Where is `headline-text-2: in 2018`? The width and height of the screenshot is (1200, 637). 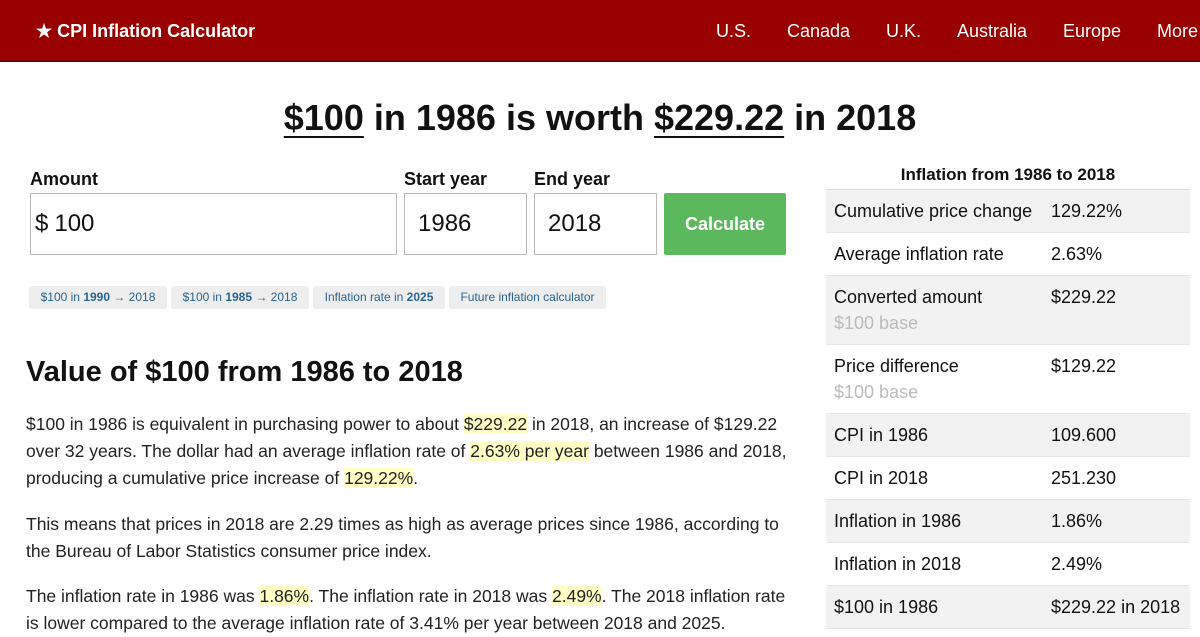
headline-text-2: in 2018 is located at coordinates (855, 117).